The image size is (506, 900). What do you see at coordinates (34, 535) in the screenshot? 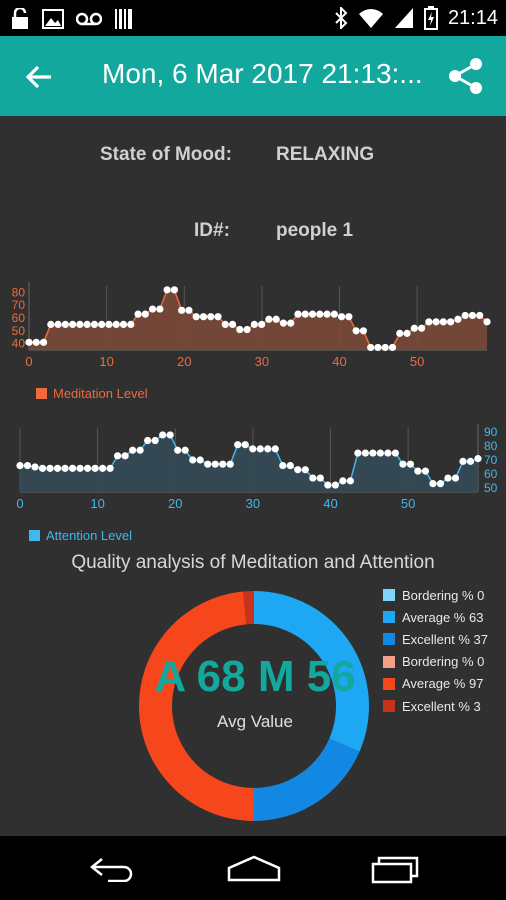
I see `attention-legend-swatch` at bounding box center [34, 535].